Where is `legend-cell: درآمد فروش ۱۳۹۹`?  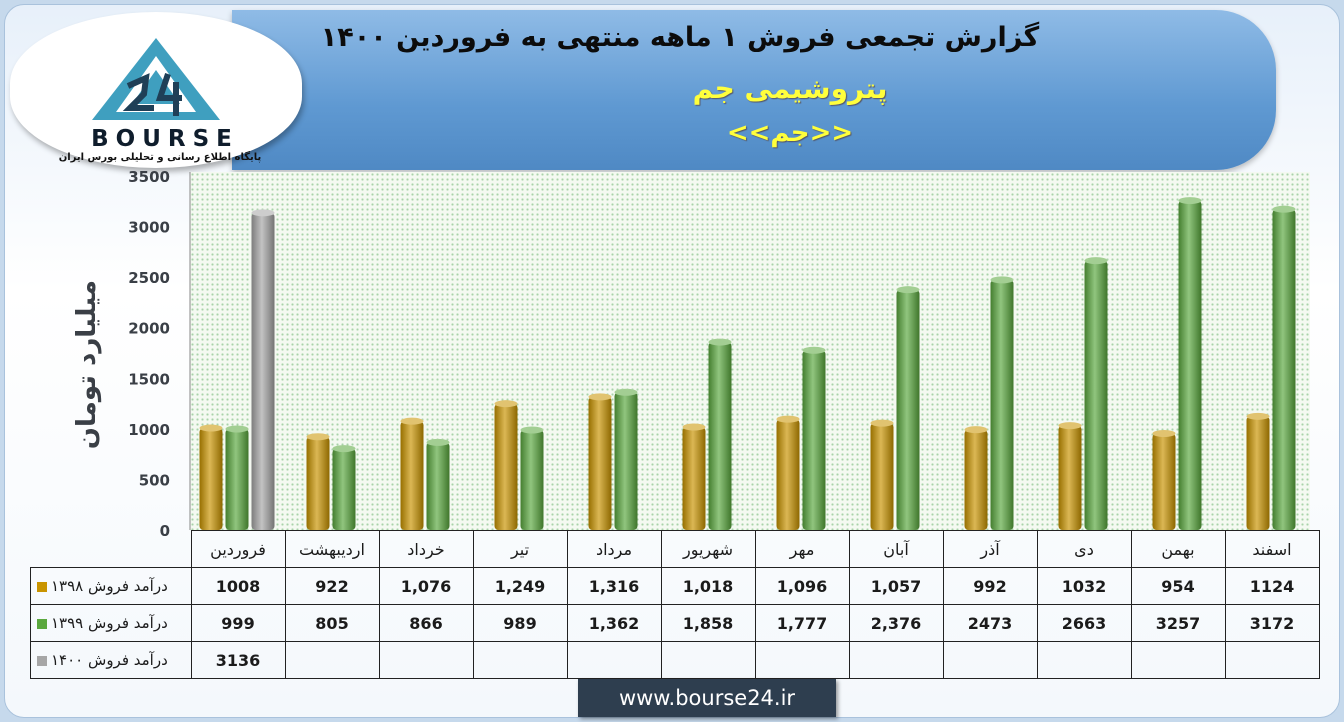 legend-cell: درآمد فروش ۱۳۹۹ is located at coordinates (111, 623).